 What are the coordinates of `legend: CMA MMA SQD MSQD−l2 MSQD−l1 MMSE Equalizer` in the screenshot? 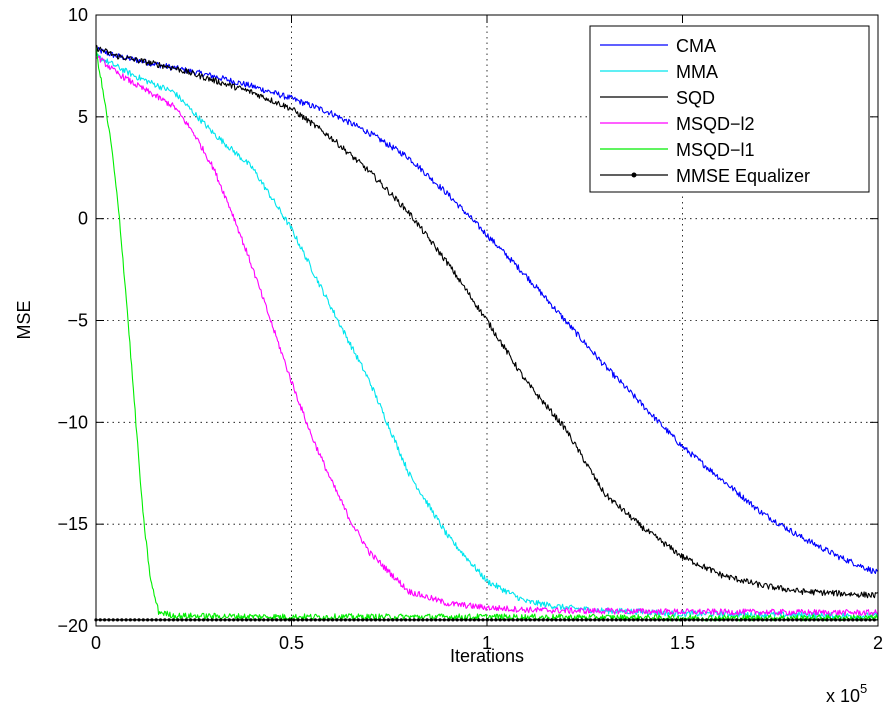 It's located at (729, 109).